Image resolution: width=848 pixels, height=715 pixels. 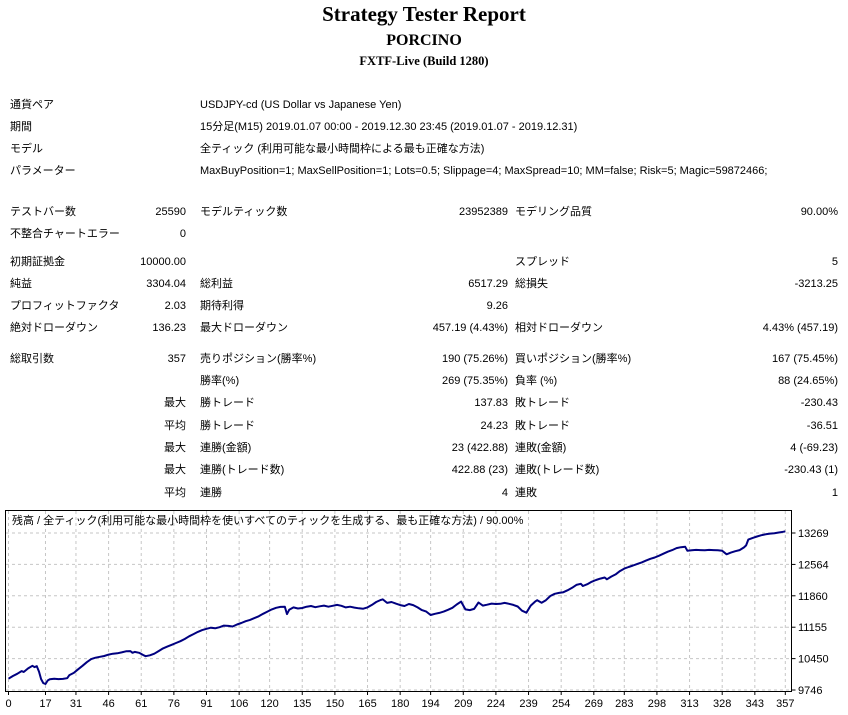 I want to click on stat-value: -230.43, so click(x=819, y=403).